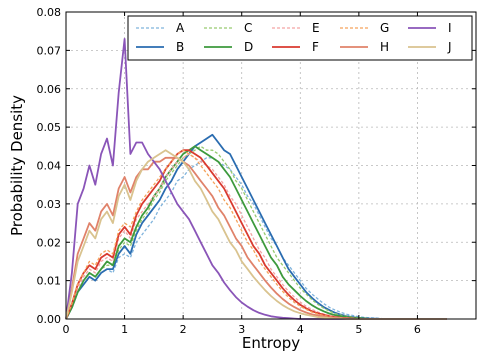 Image resolution: width=479 pixels, height=358 pixels. What do you see at coordinates (384, 47) in the screenshot?
I see `legend-label-h: H` at bounding box center [384, 47].